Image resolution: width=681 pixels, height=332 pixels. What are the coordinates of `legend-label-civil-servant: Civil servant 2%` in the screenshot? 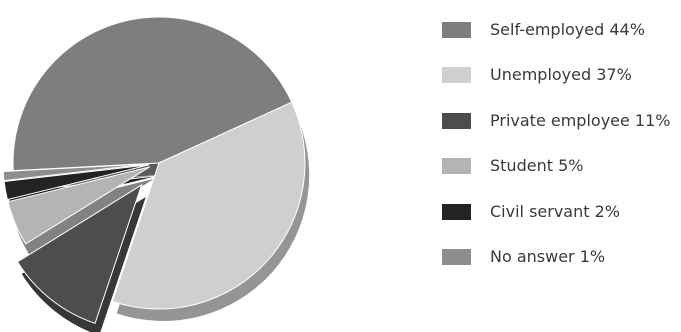 It's located at (555, 211).